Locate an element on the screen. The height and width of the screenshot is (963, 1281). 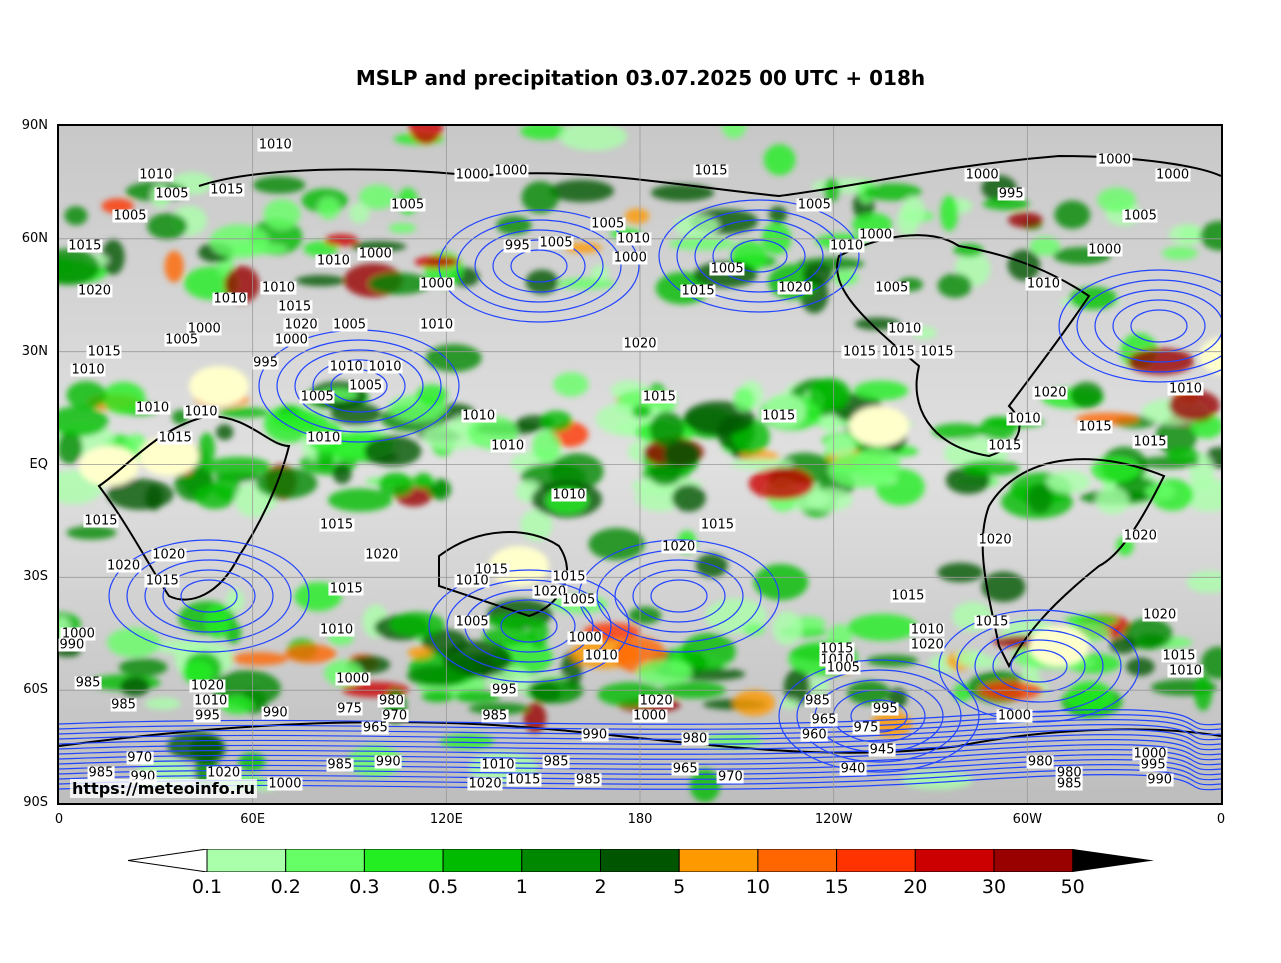
colorbar-label: 50 is located at coordinates (1072, 887).